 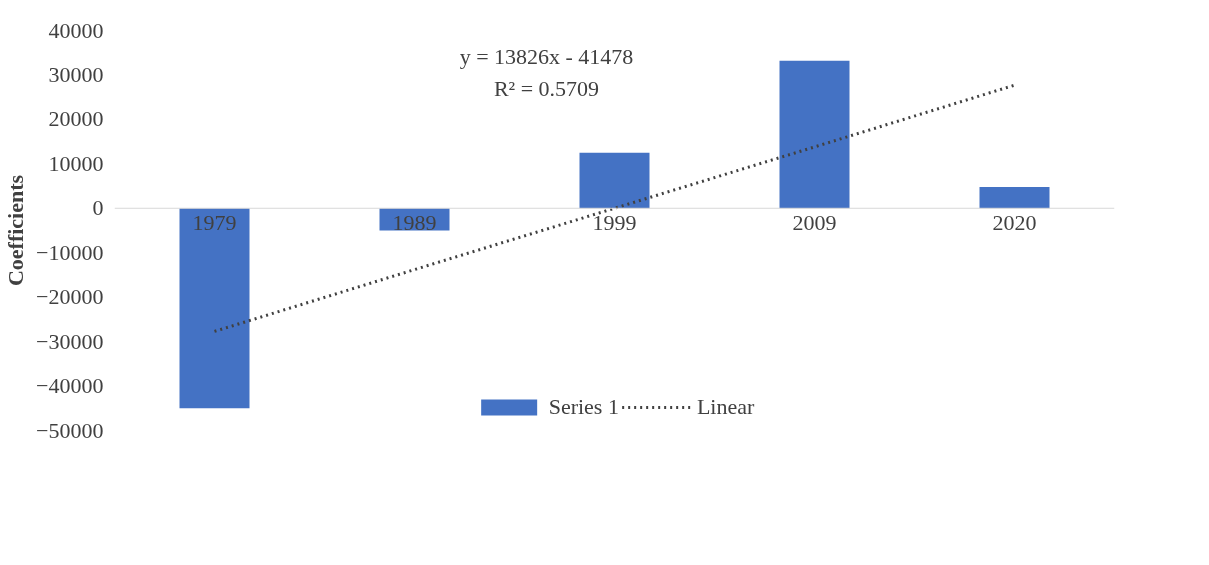 I want to click on y-tick-label: −20000, so click(x=70, y=297).